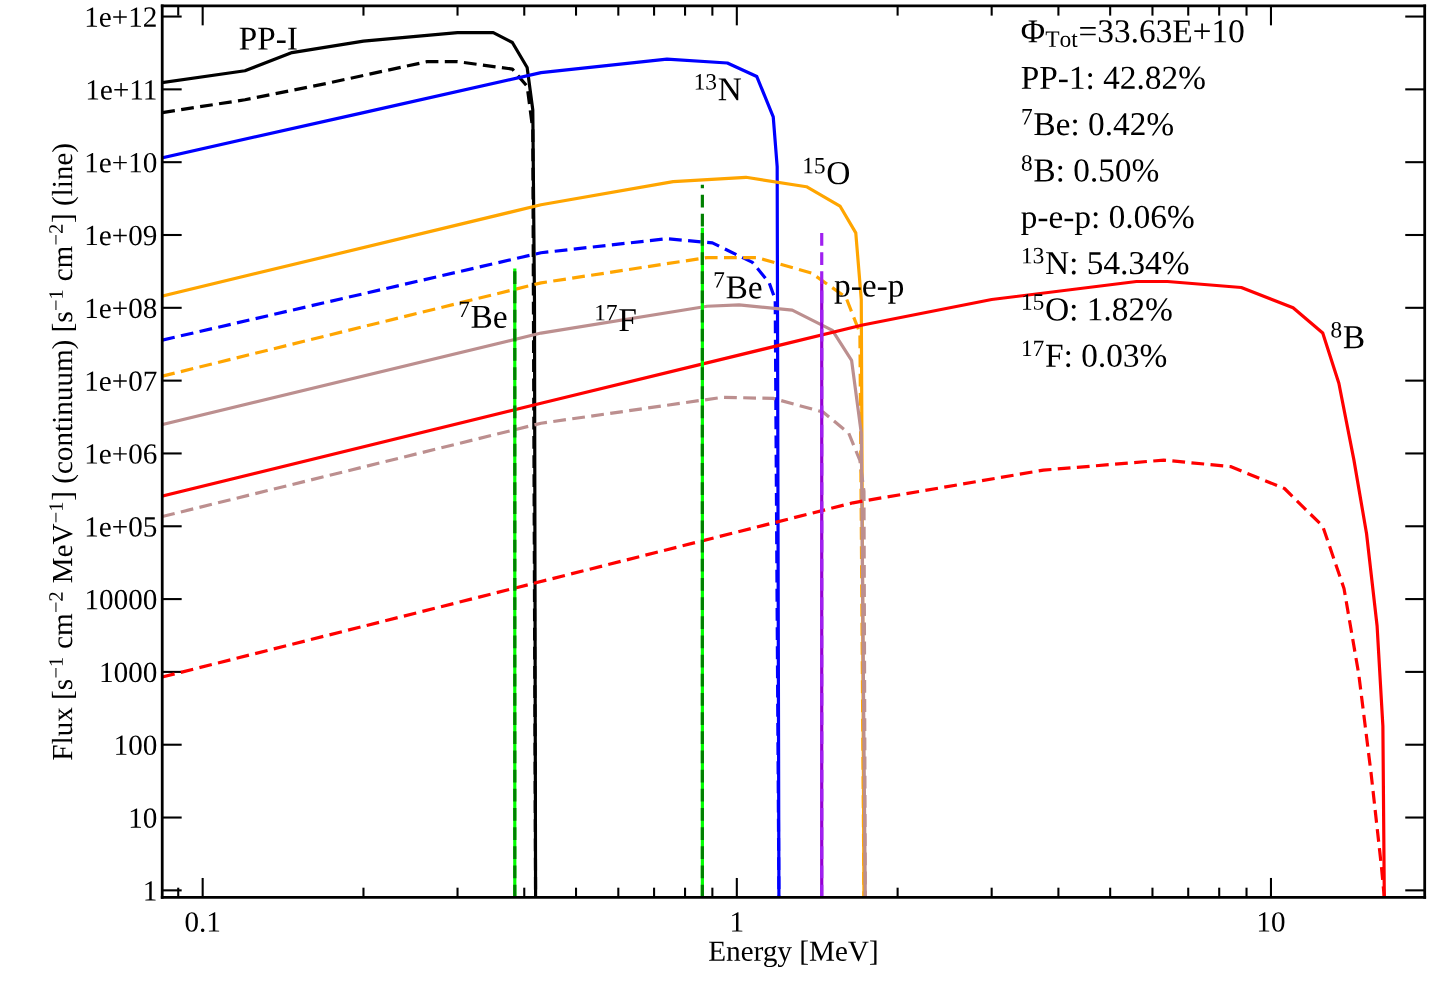  What do you see at coordinates (616, 318) in the screenshot?
I see `annotation: $^{17}$F` at bounding box center [616, 318].